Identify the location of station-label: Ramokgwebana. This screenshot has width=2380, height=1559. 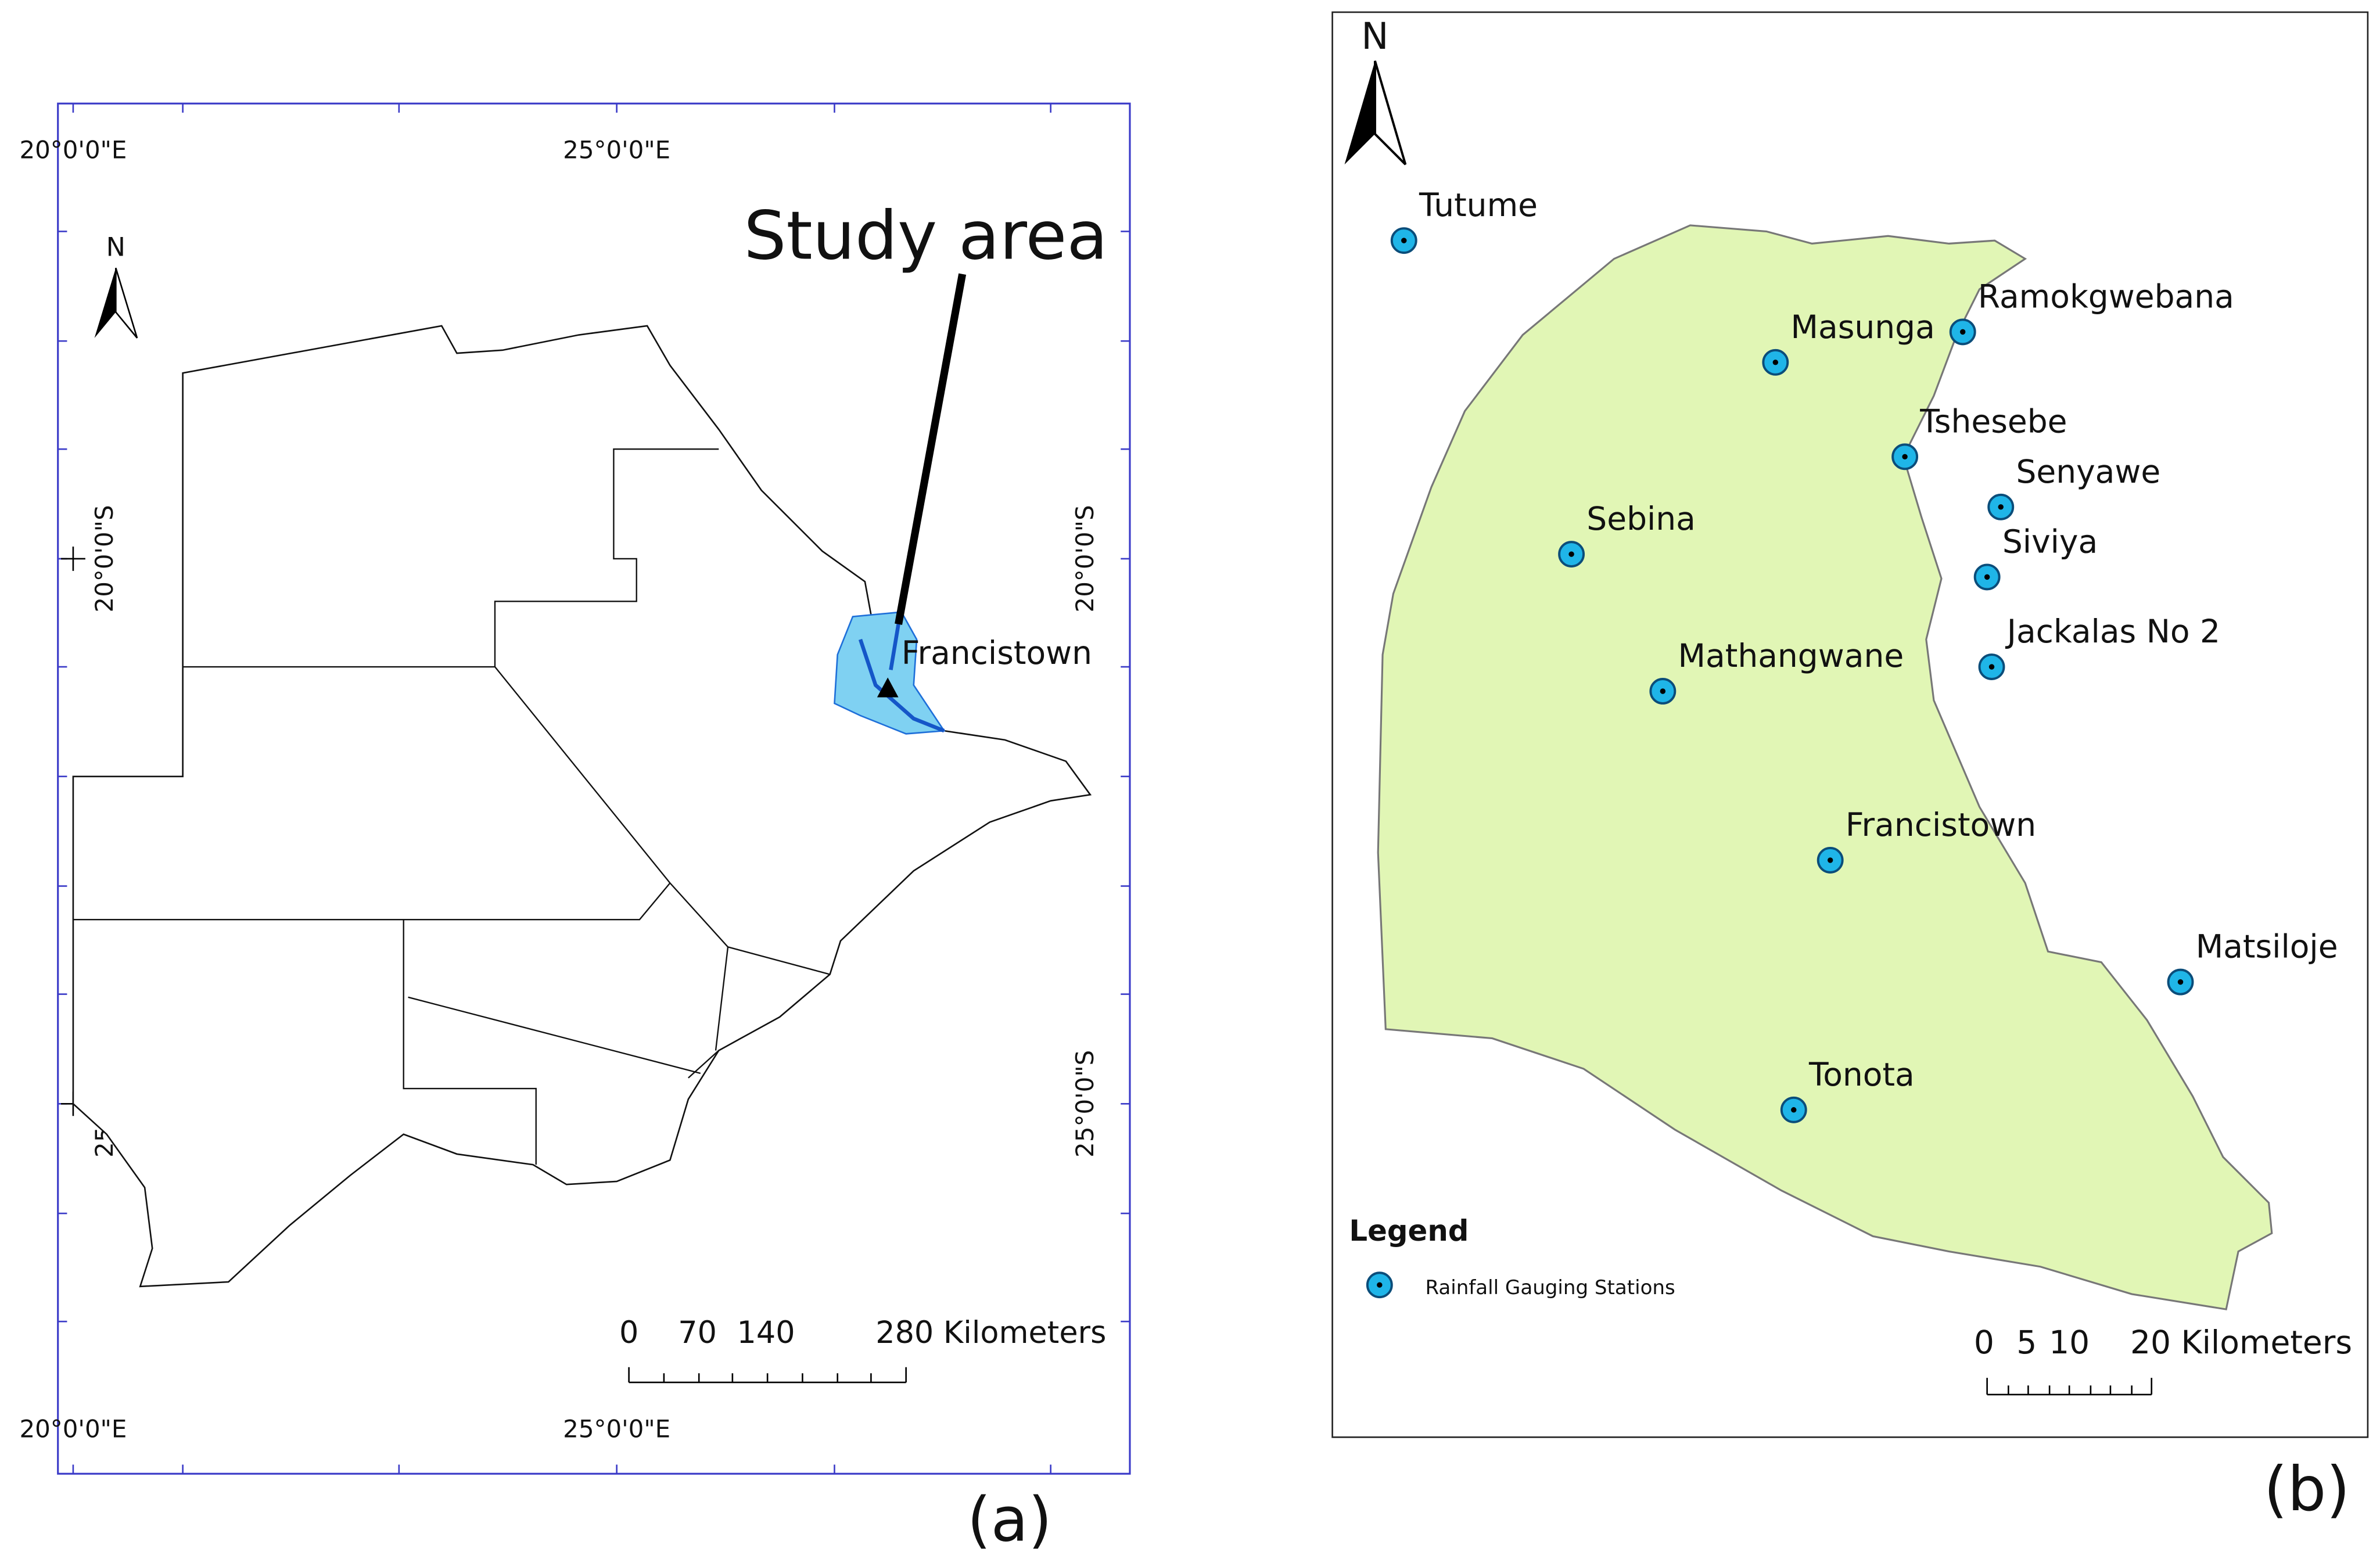
(2106, 296).